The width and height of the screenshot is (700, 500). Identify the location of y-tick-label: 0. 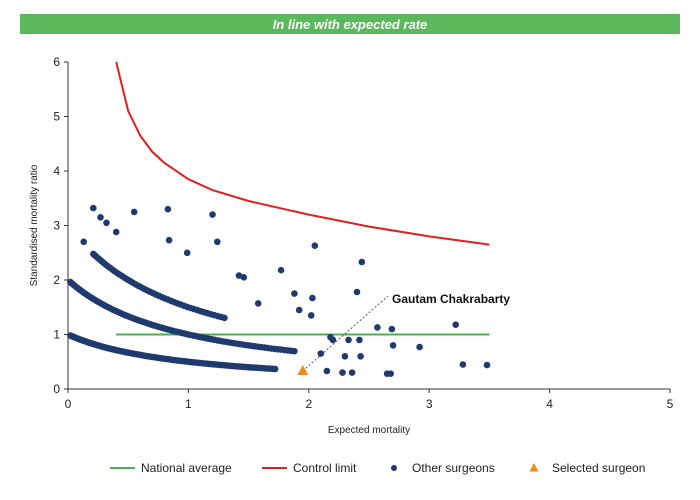
(56, 389).